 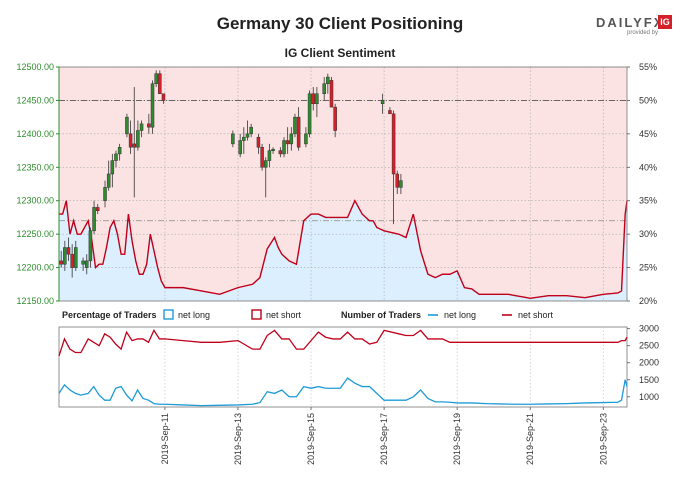 I want to click on legend-net-long-swatch, so click(x=168, y=314).